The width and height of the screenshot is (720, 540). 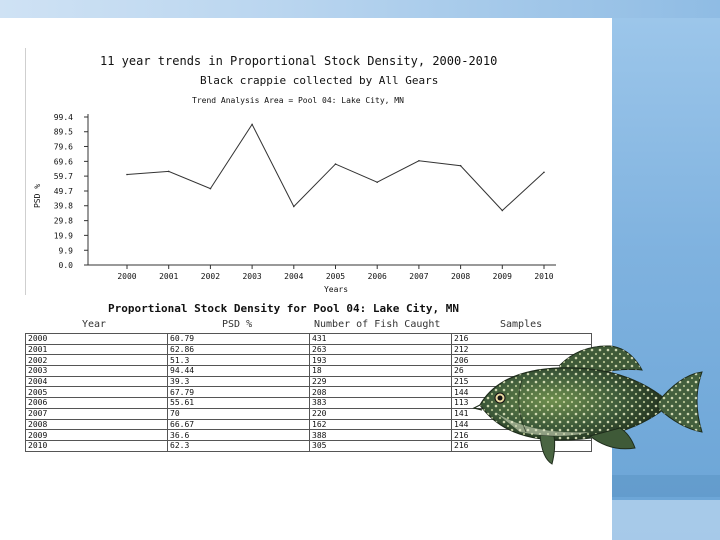 What do you see at coordinates (335, 167) in the screenshot?
I see `psd-series-line` at bounding box center [335, 167].